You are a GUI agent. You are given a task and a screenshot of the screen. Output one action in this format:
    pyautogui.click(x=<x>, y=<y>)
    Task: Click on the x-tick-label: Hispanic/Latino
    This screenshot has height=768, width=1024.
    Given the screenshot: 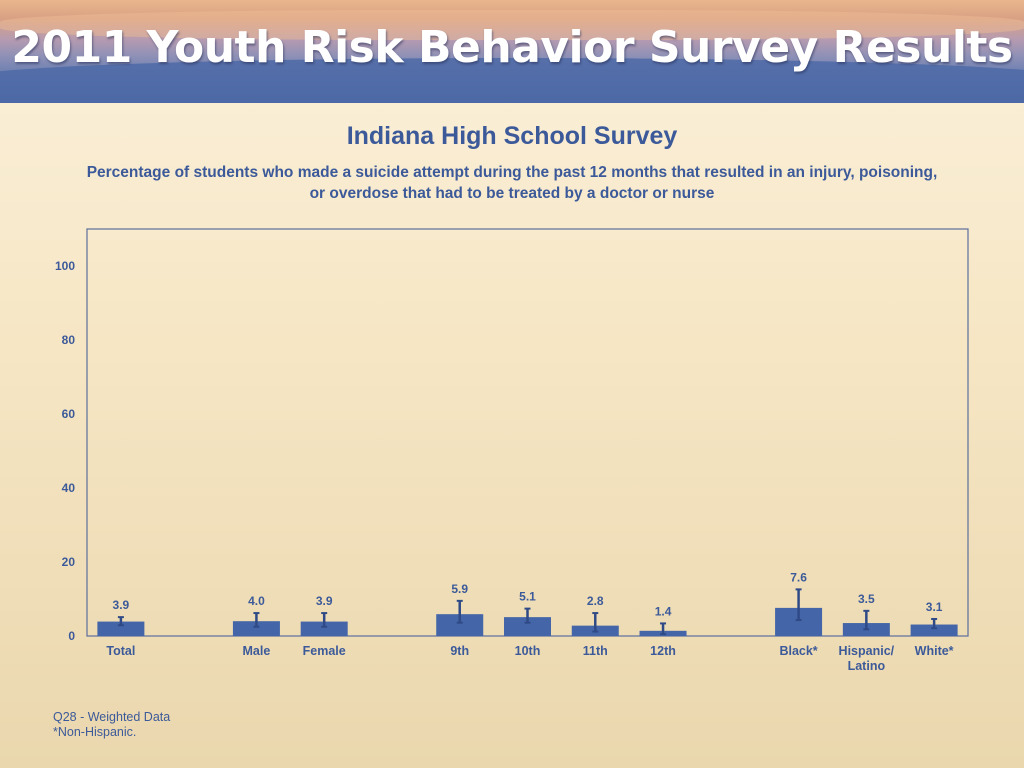 What is the action you would take?
    pyautogui.click(x=867, y=658)
    